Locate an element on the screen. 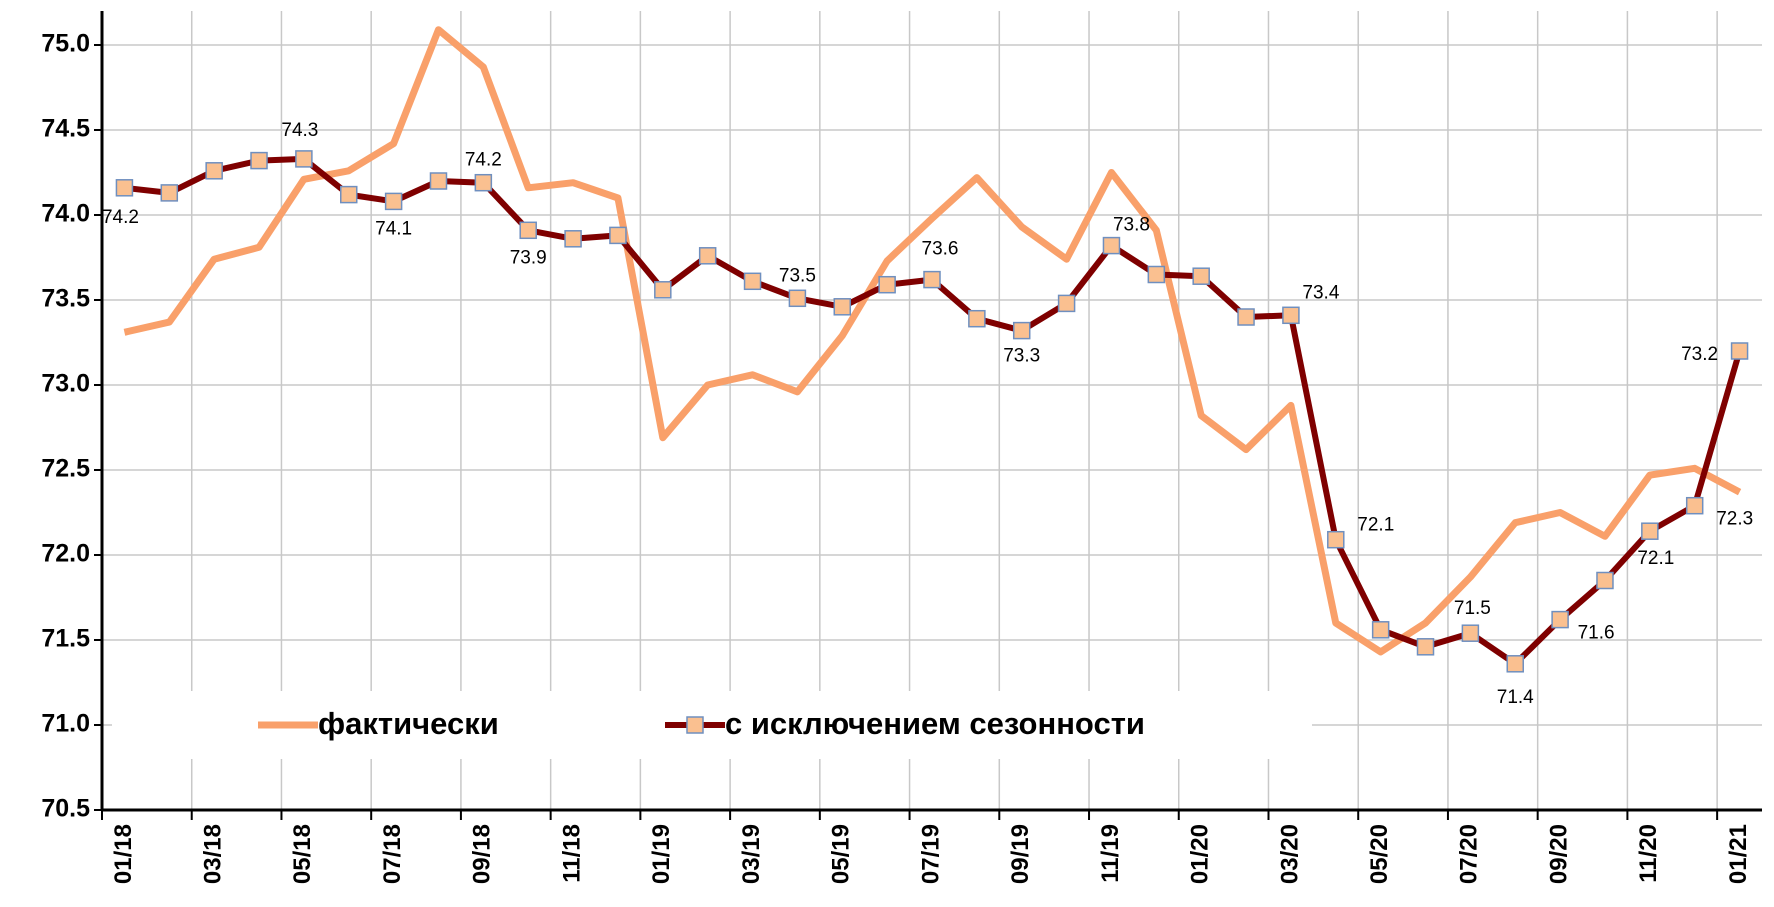 This screenshot has height=907, width=1774. data-label: 71.5 is located at coordinates (1472, 608).